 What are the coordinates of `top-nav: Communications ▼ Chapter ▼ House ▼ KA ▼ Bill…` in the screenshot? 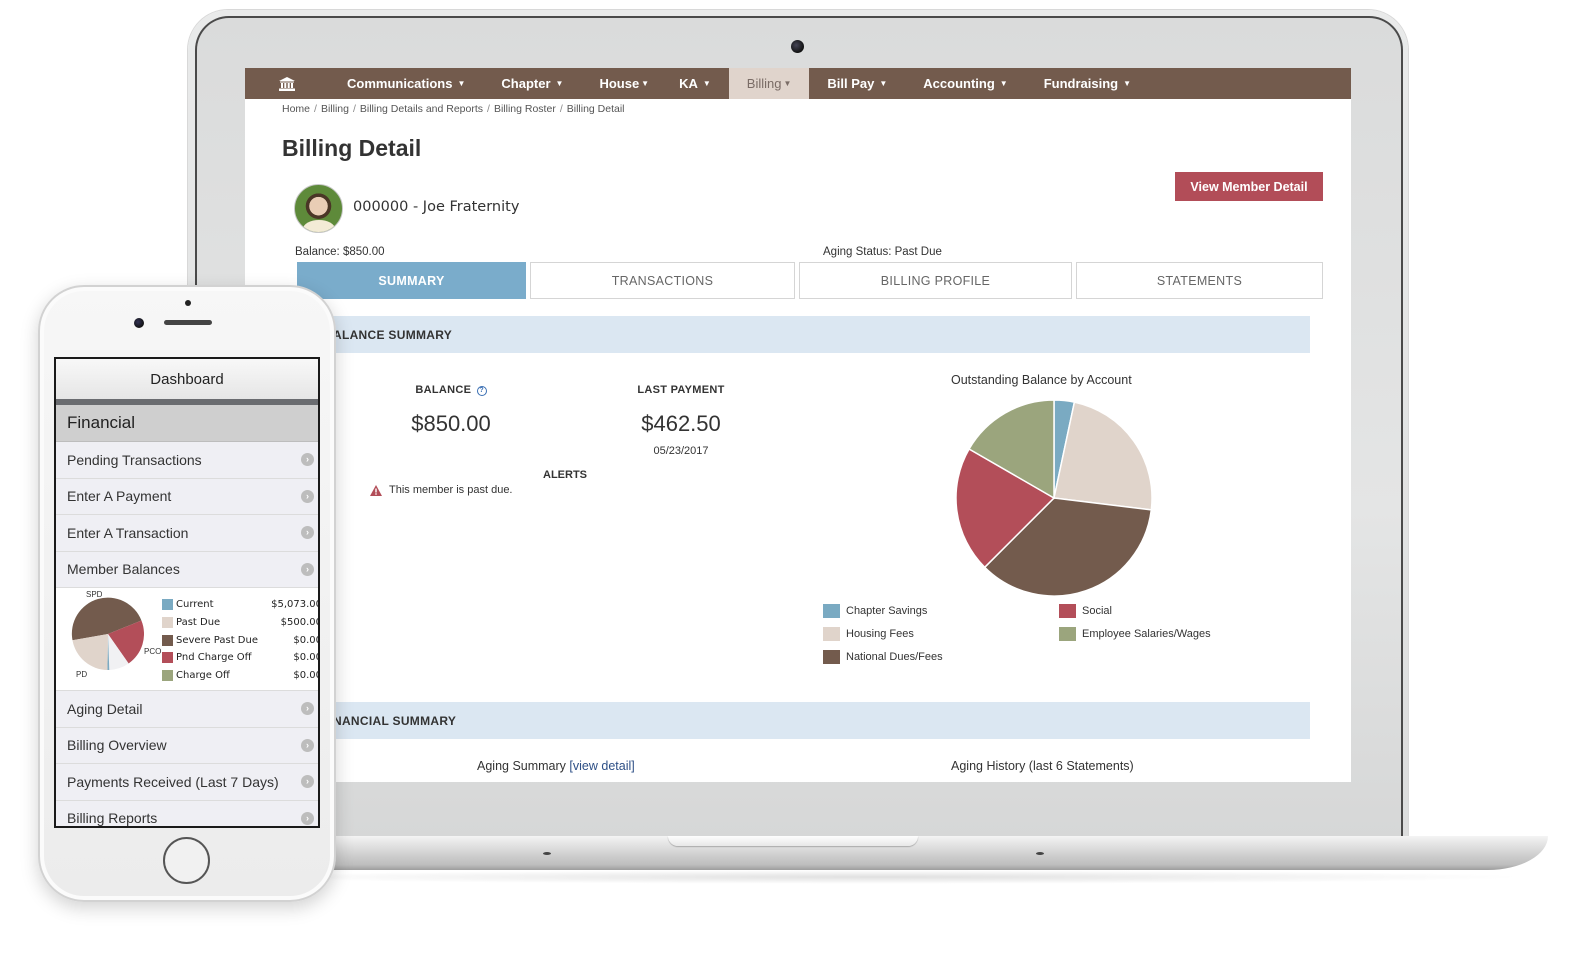 It's located at (798, 83).